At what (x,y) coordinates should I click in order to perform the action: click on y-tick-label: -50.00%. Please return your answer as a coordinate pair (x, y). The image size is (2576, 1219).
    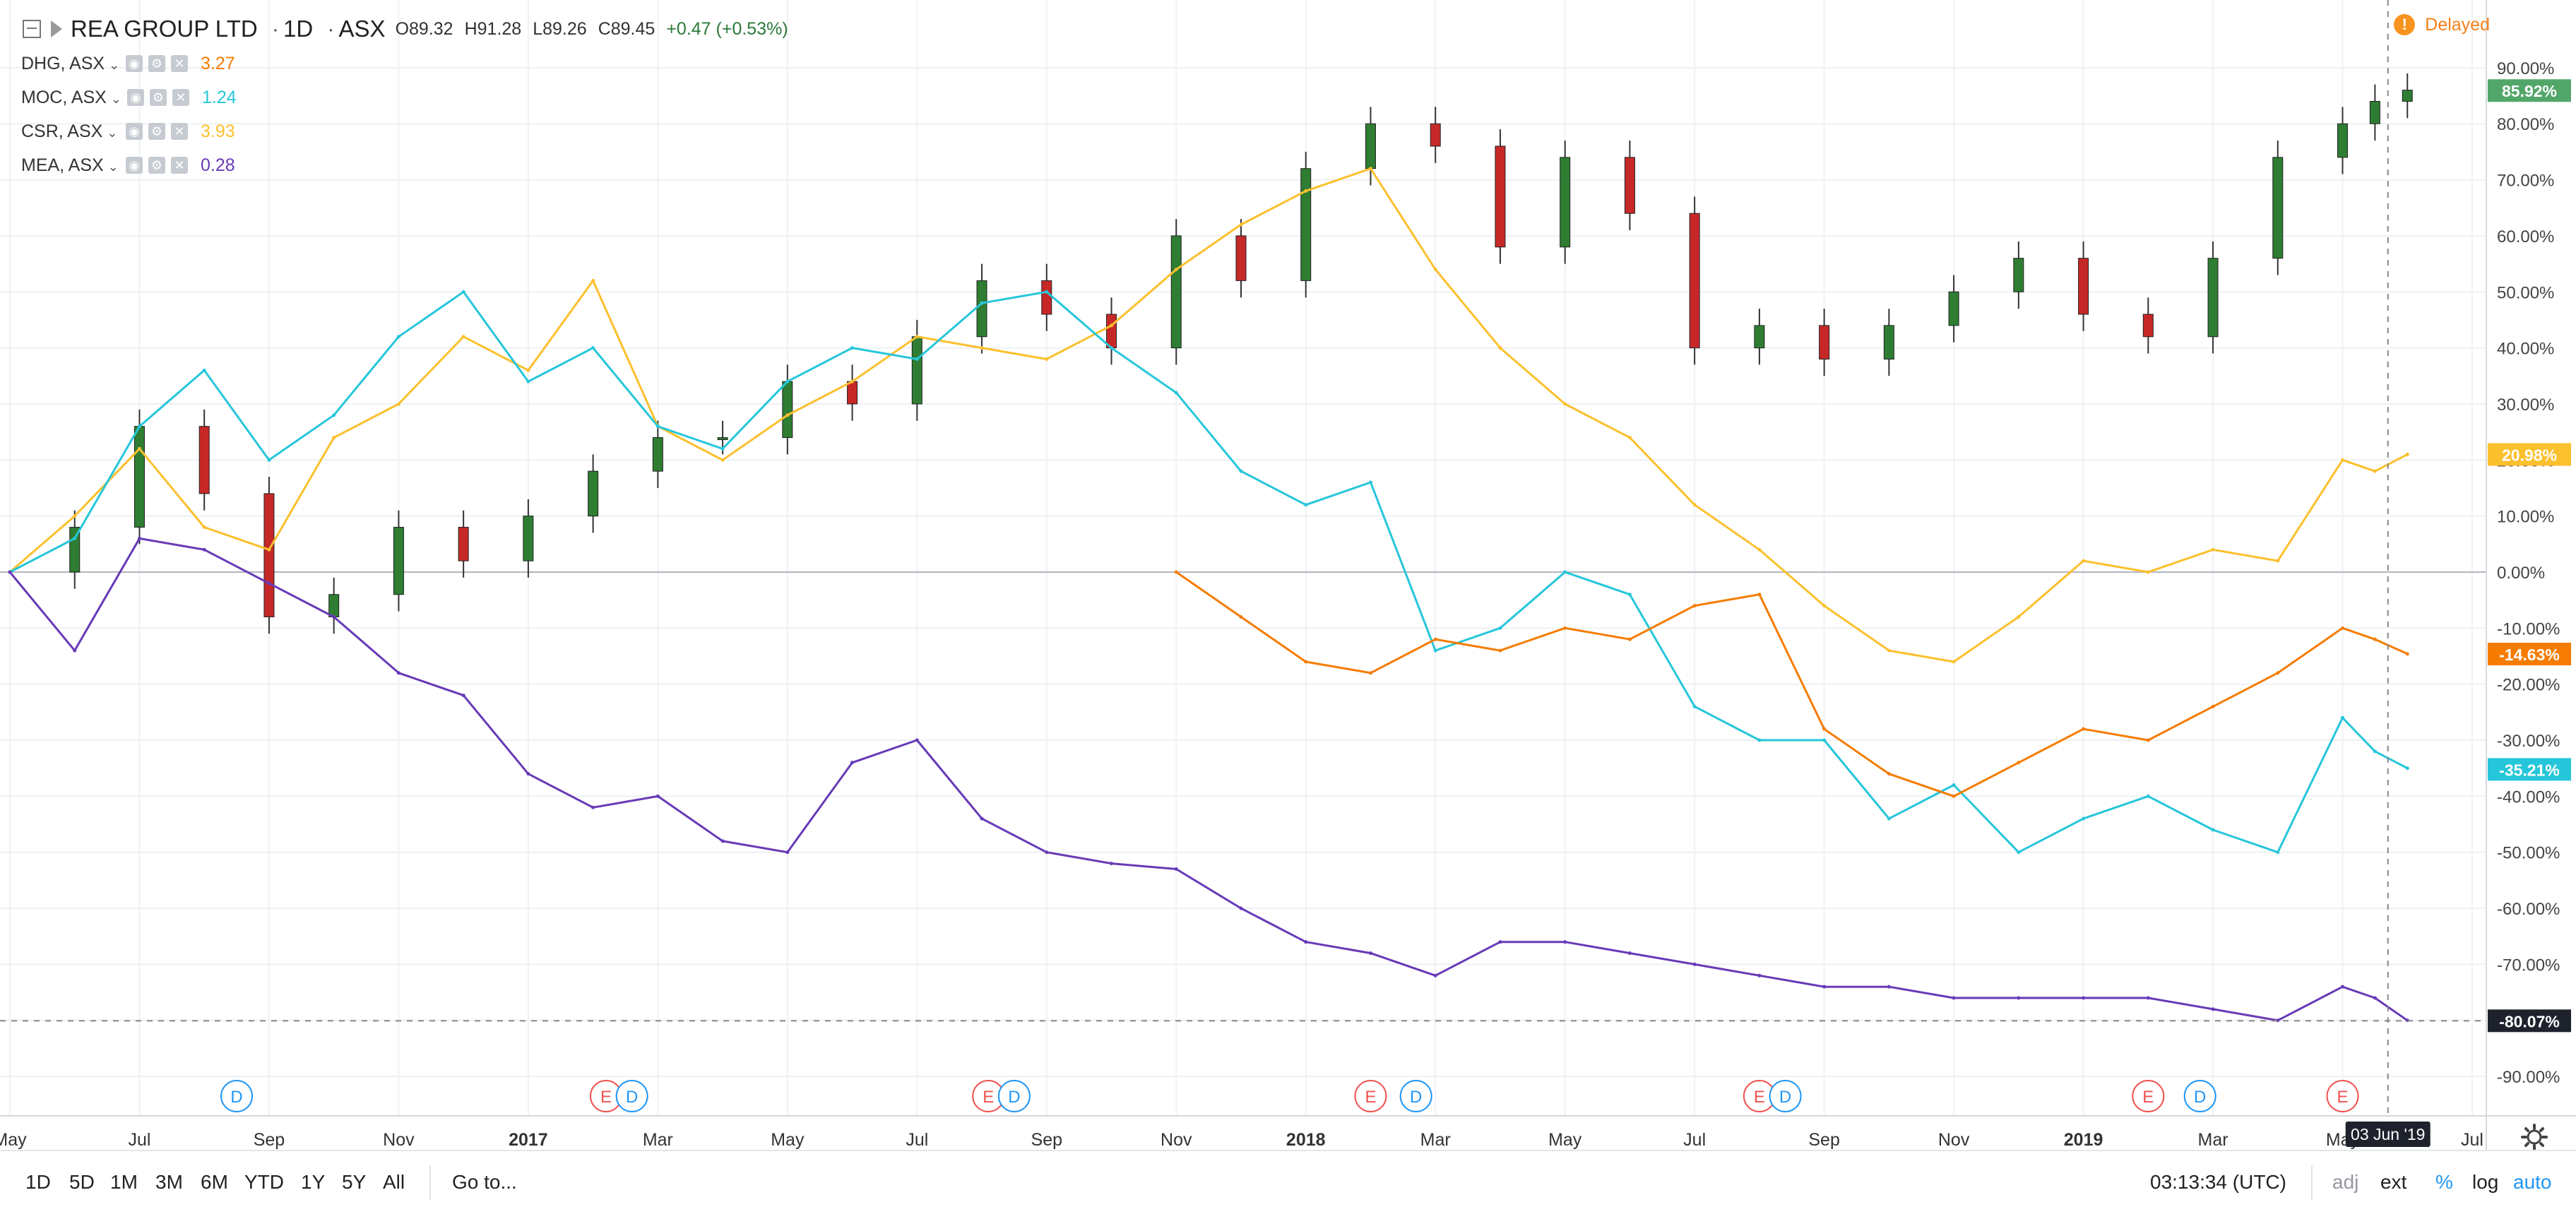
    Looking at the image, I should click on (2528, 853).